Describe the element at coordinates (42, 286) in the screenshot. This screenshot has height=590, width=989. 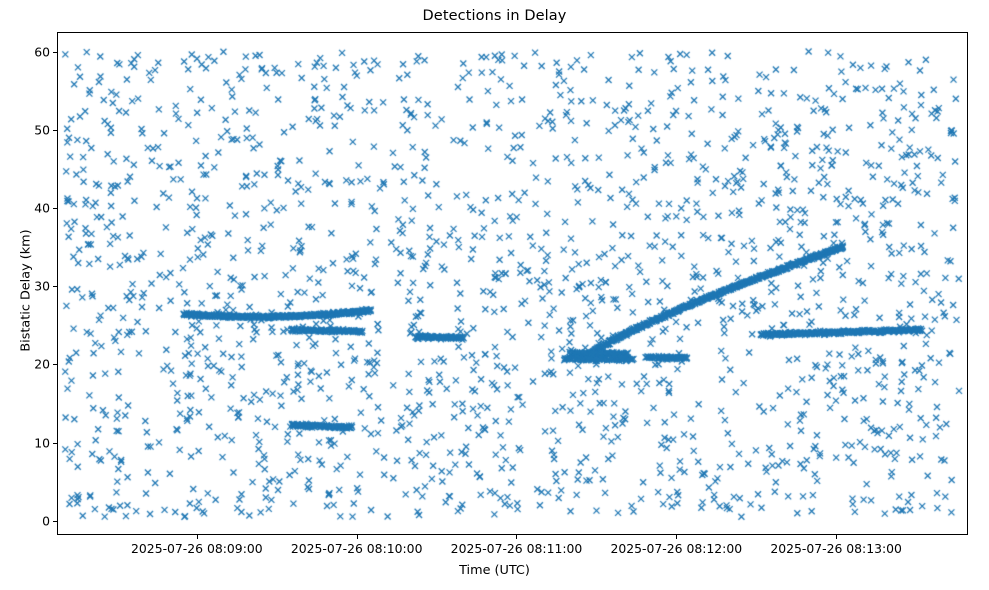
I see `y-tick-label: 30` at that location.